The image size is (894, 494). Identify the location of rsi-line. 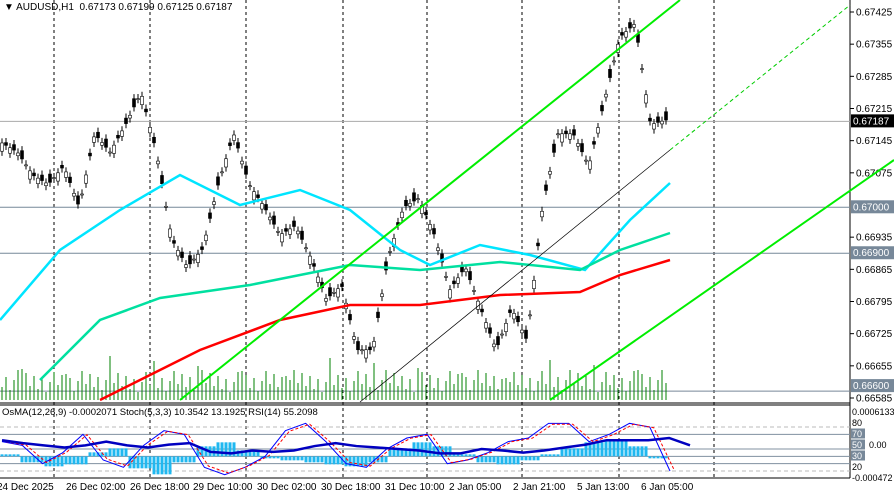
(346, 445).